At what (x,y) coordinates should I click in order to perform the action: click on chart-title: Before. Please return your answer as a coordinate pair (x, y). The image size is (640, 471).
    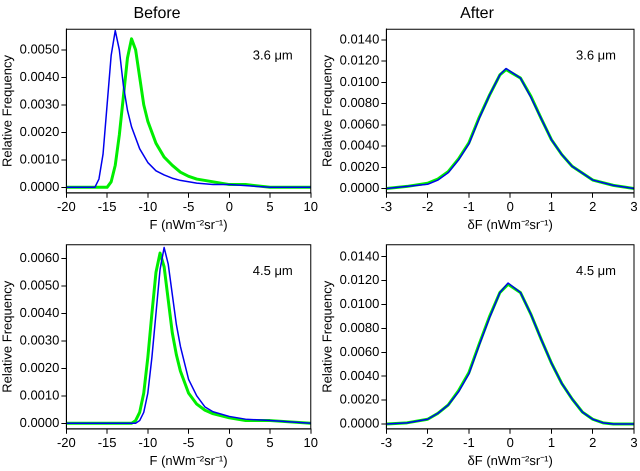
    Looking at the image, I should click on (157, 13).